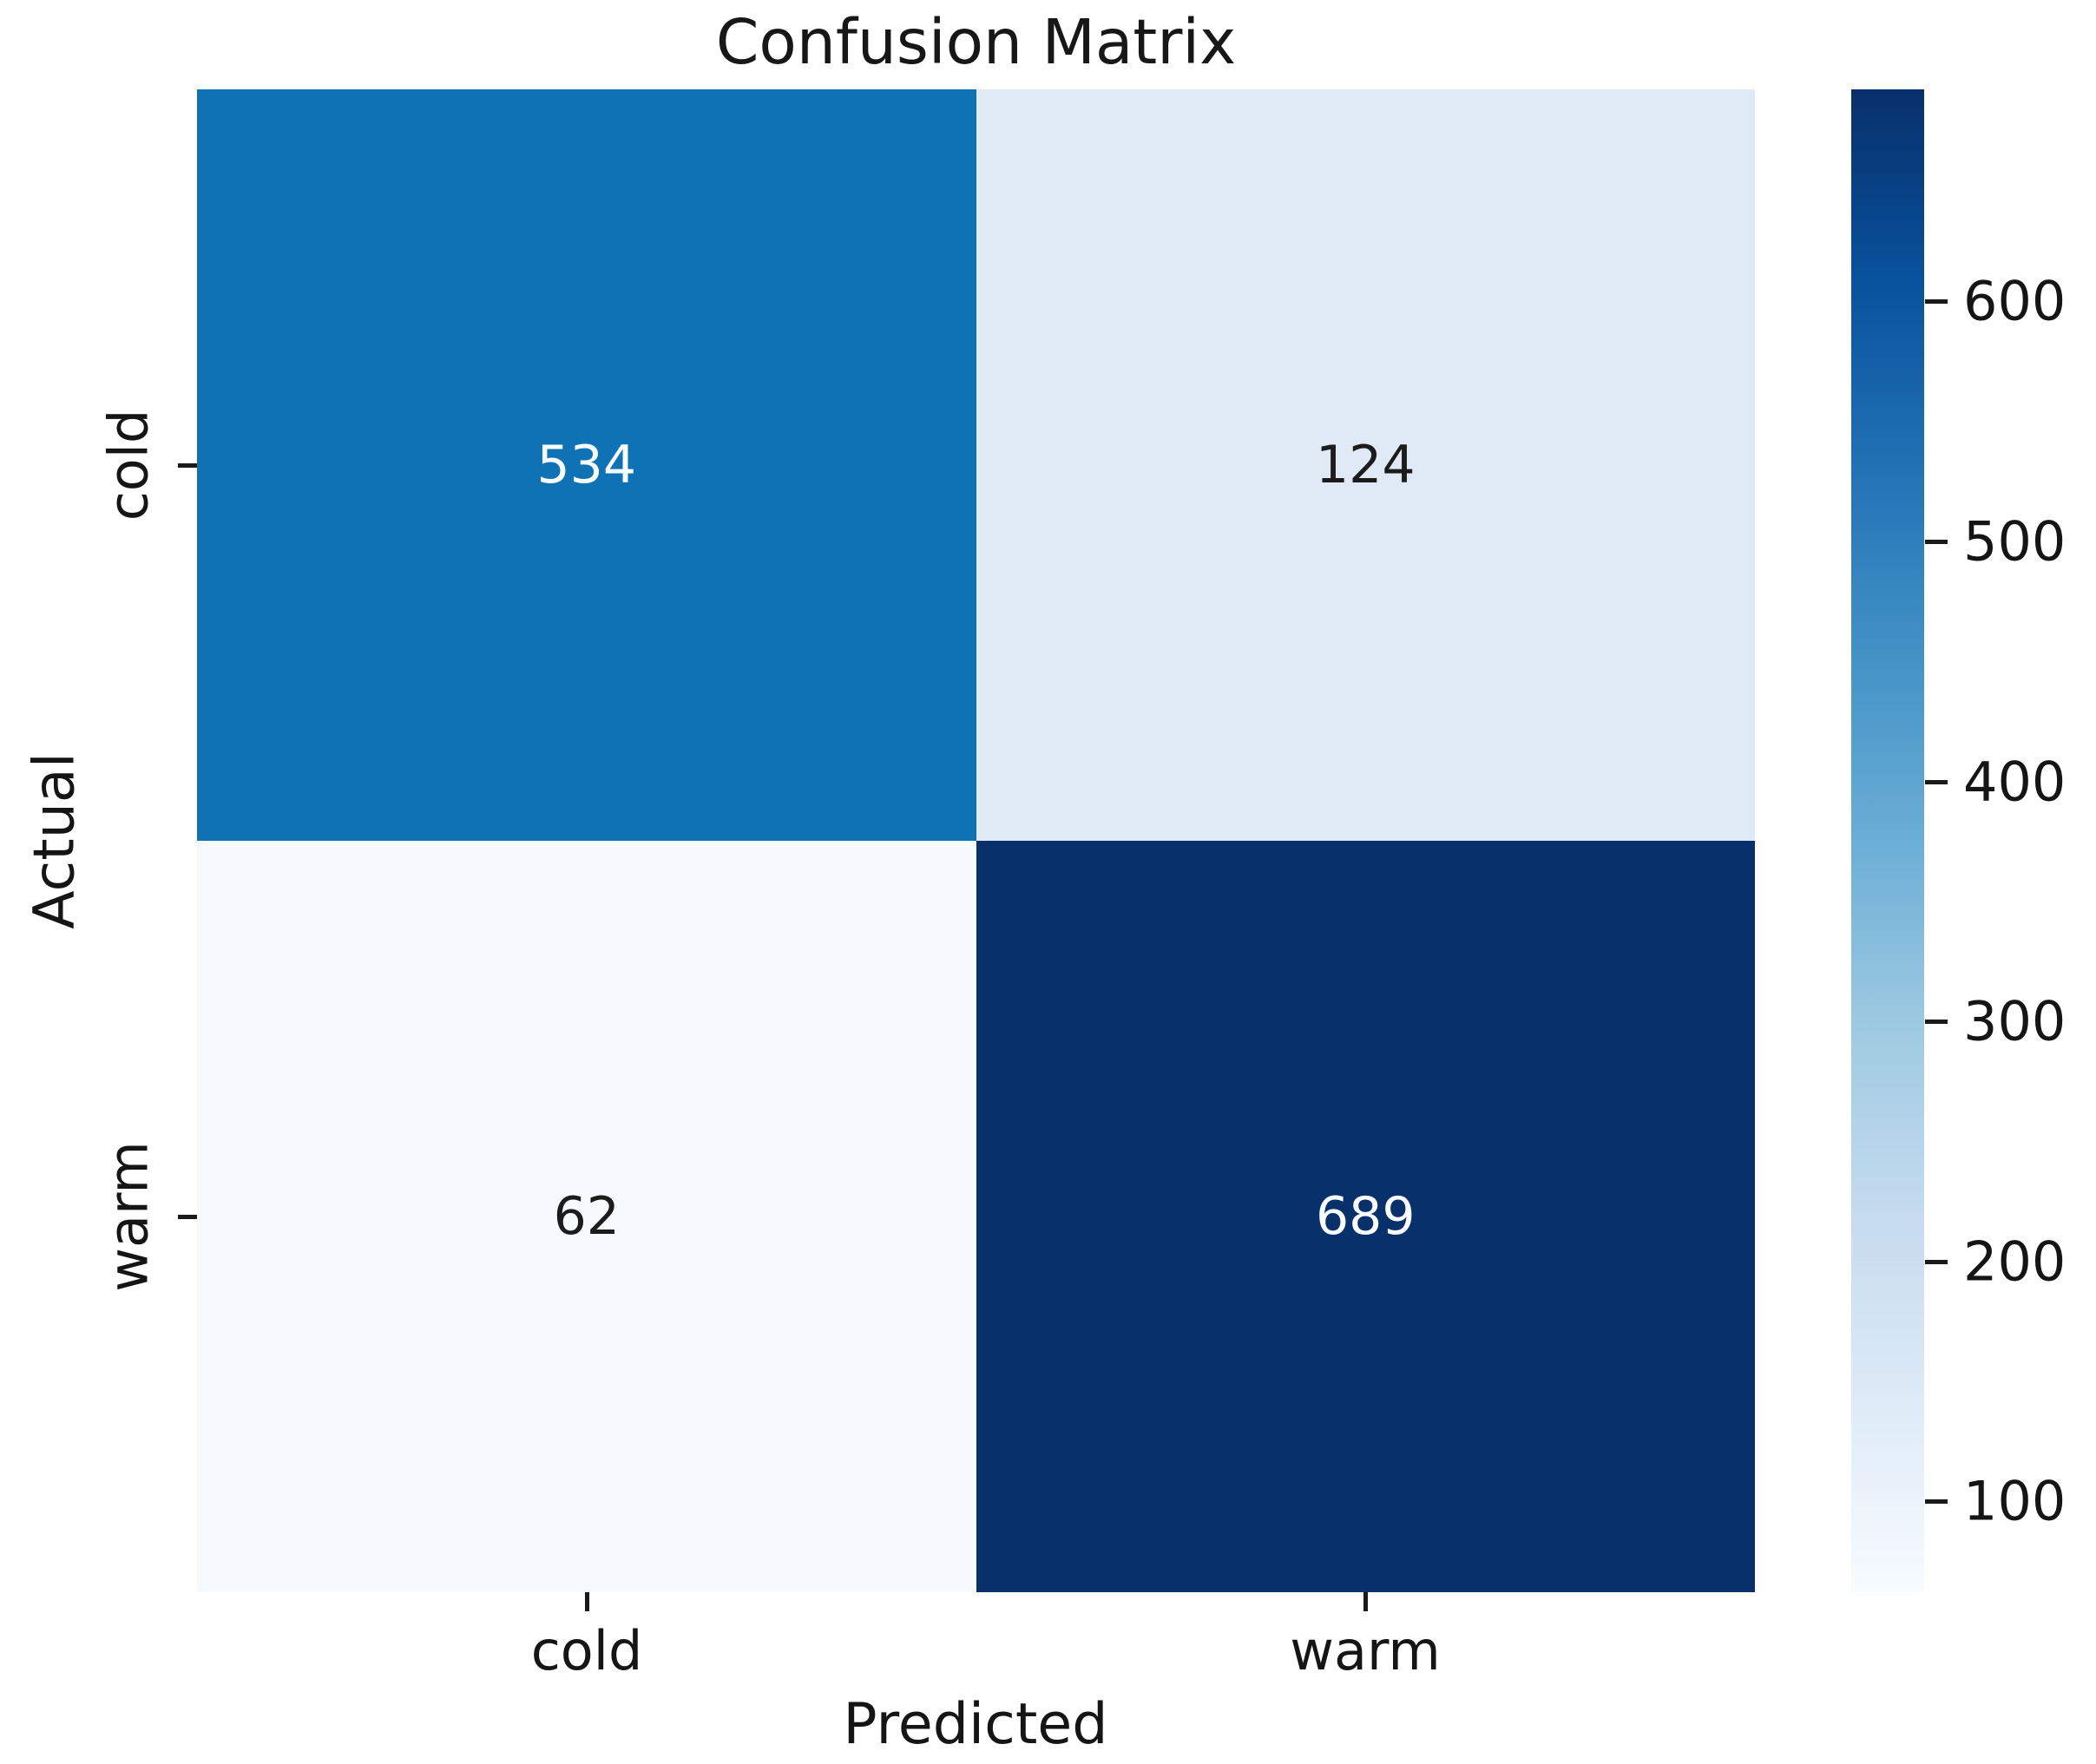 The image size is (2096, 1764). Describe the element at coordinates (976, 42) in the screenshot. I see `chart-title: Confusion Matrix` at that location.